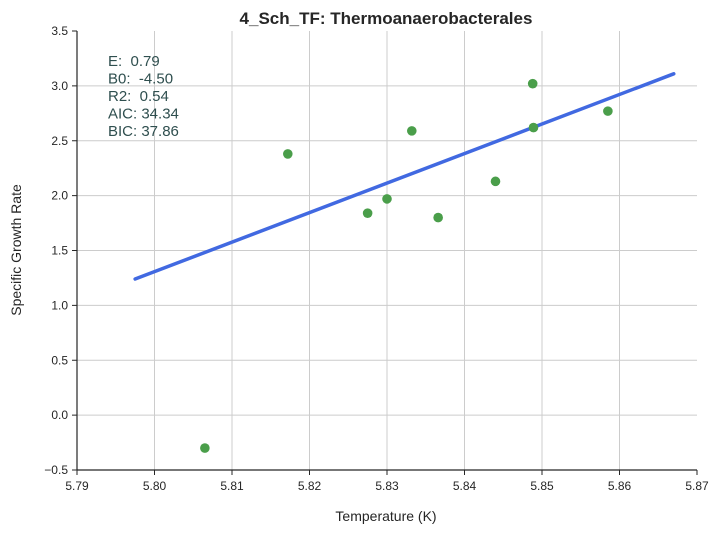 This screenshot has height=533, width=720. I want to click on y-tick-label: 3.0, so click(59, 86).